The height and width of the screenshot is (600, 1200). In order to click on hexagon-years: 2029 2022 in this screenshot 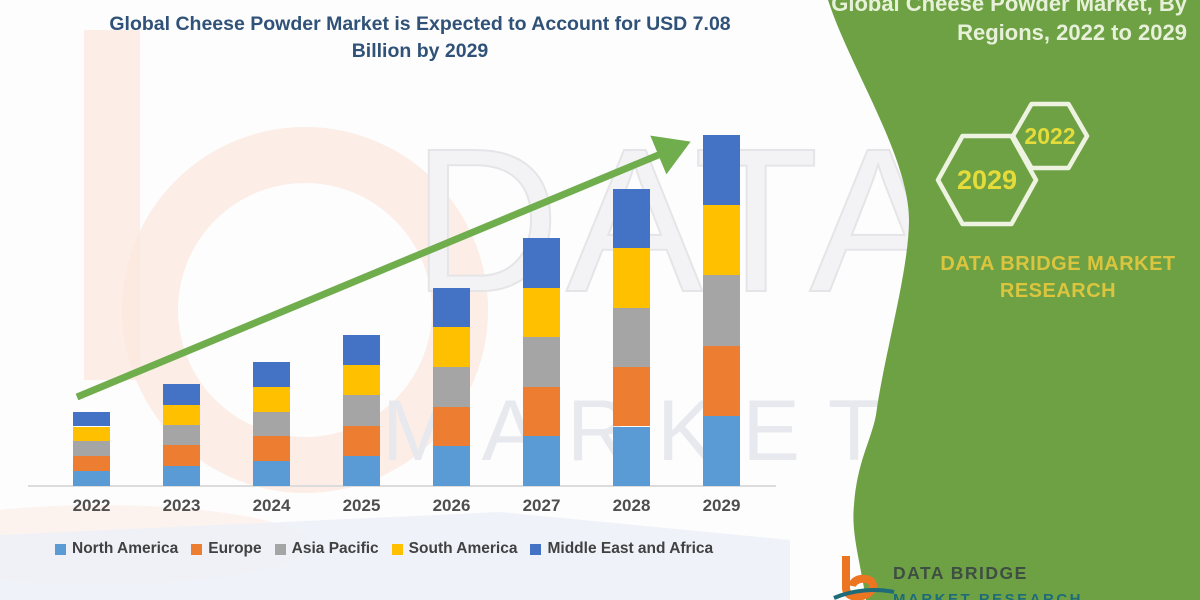, I will do `click(1012, 164)`.